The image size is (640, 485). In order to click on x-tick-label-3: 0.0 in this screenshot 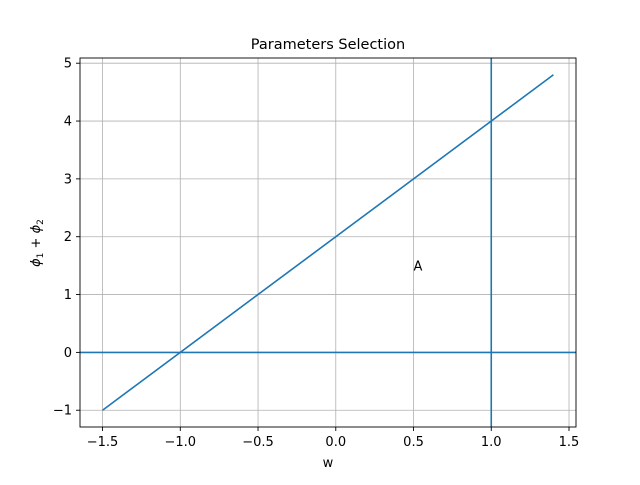, I will do `click(335, 442)`.